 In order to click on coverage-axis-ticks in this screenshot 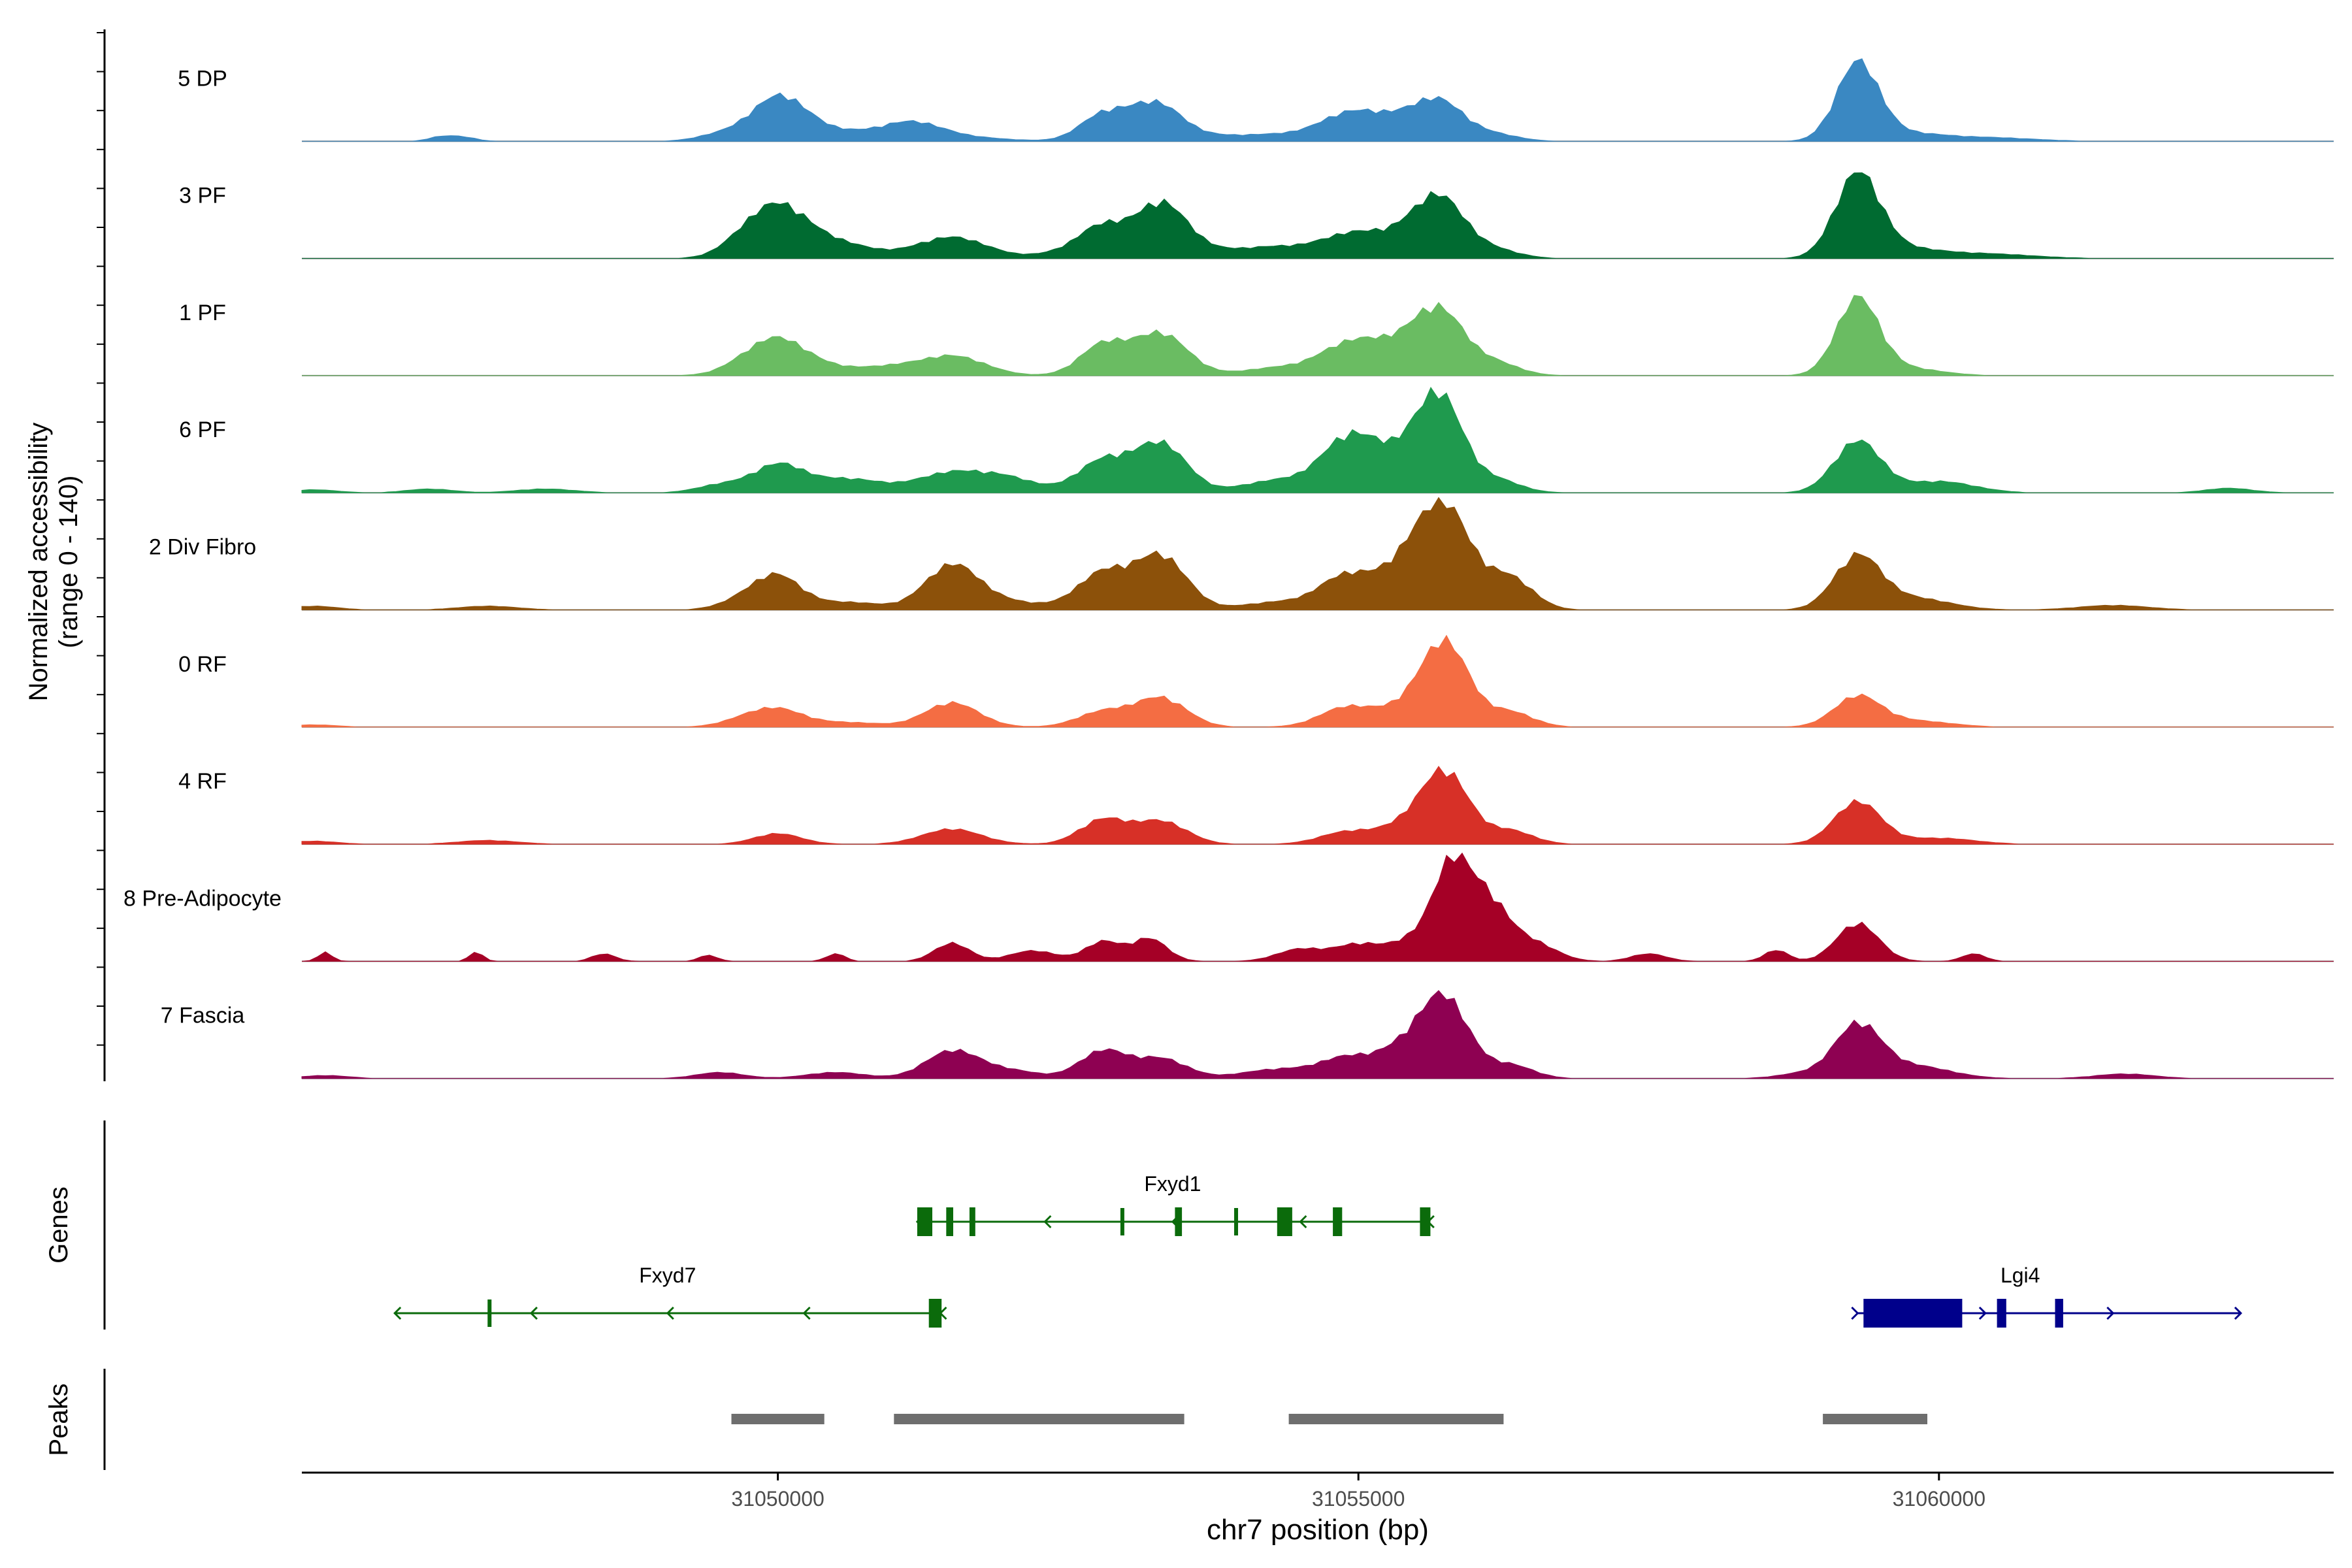, I will do `click(101, 539)`.